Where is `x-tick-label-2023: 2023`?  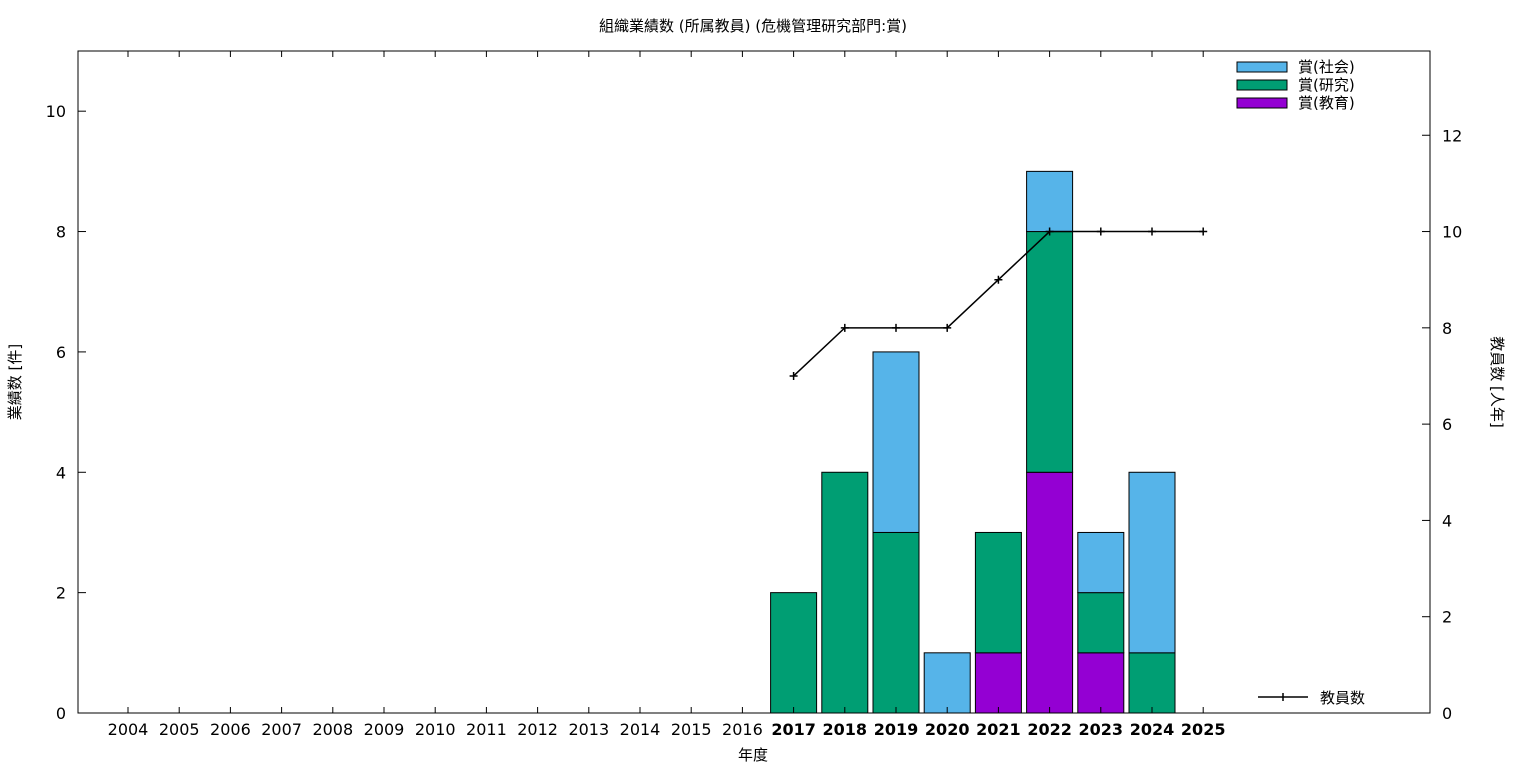 x-tick-label-2023: 2023 is located at coordinates (1101, 729).